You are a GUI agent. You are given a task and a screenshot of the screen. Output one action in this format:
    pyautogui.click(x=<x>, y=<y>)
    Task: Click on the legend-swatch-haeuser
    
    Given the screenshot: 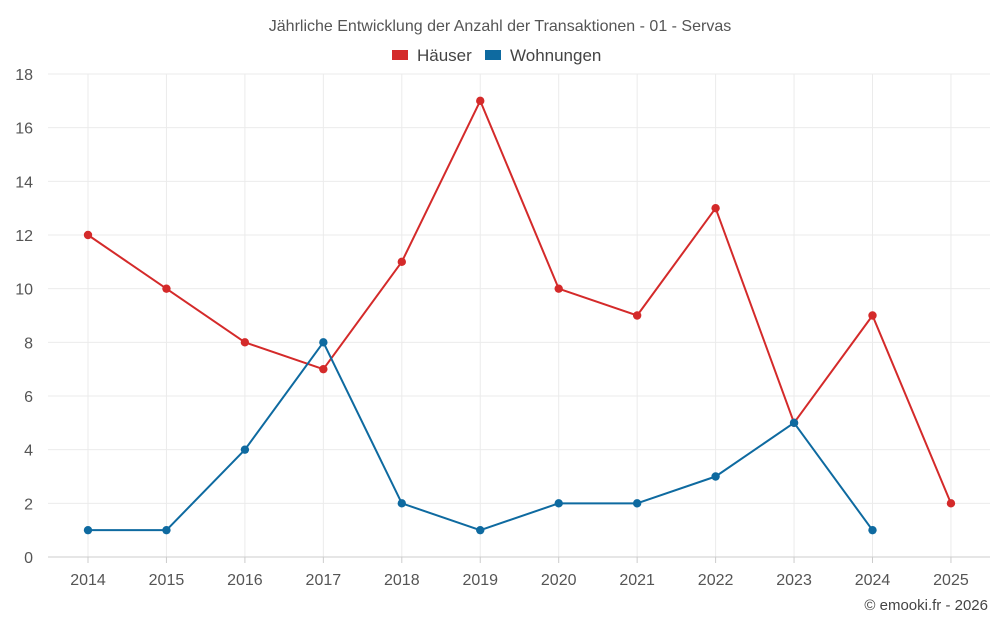 What is the action you would take?
    pyautogui.click(x=400, y=55)
    